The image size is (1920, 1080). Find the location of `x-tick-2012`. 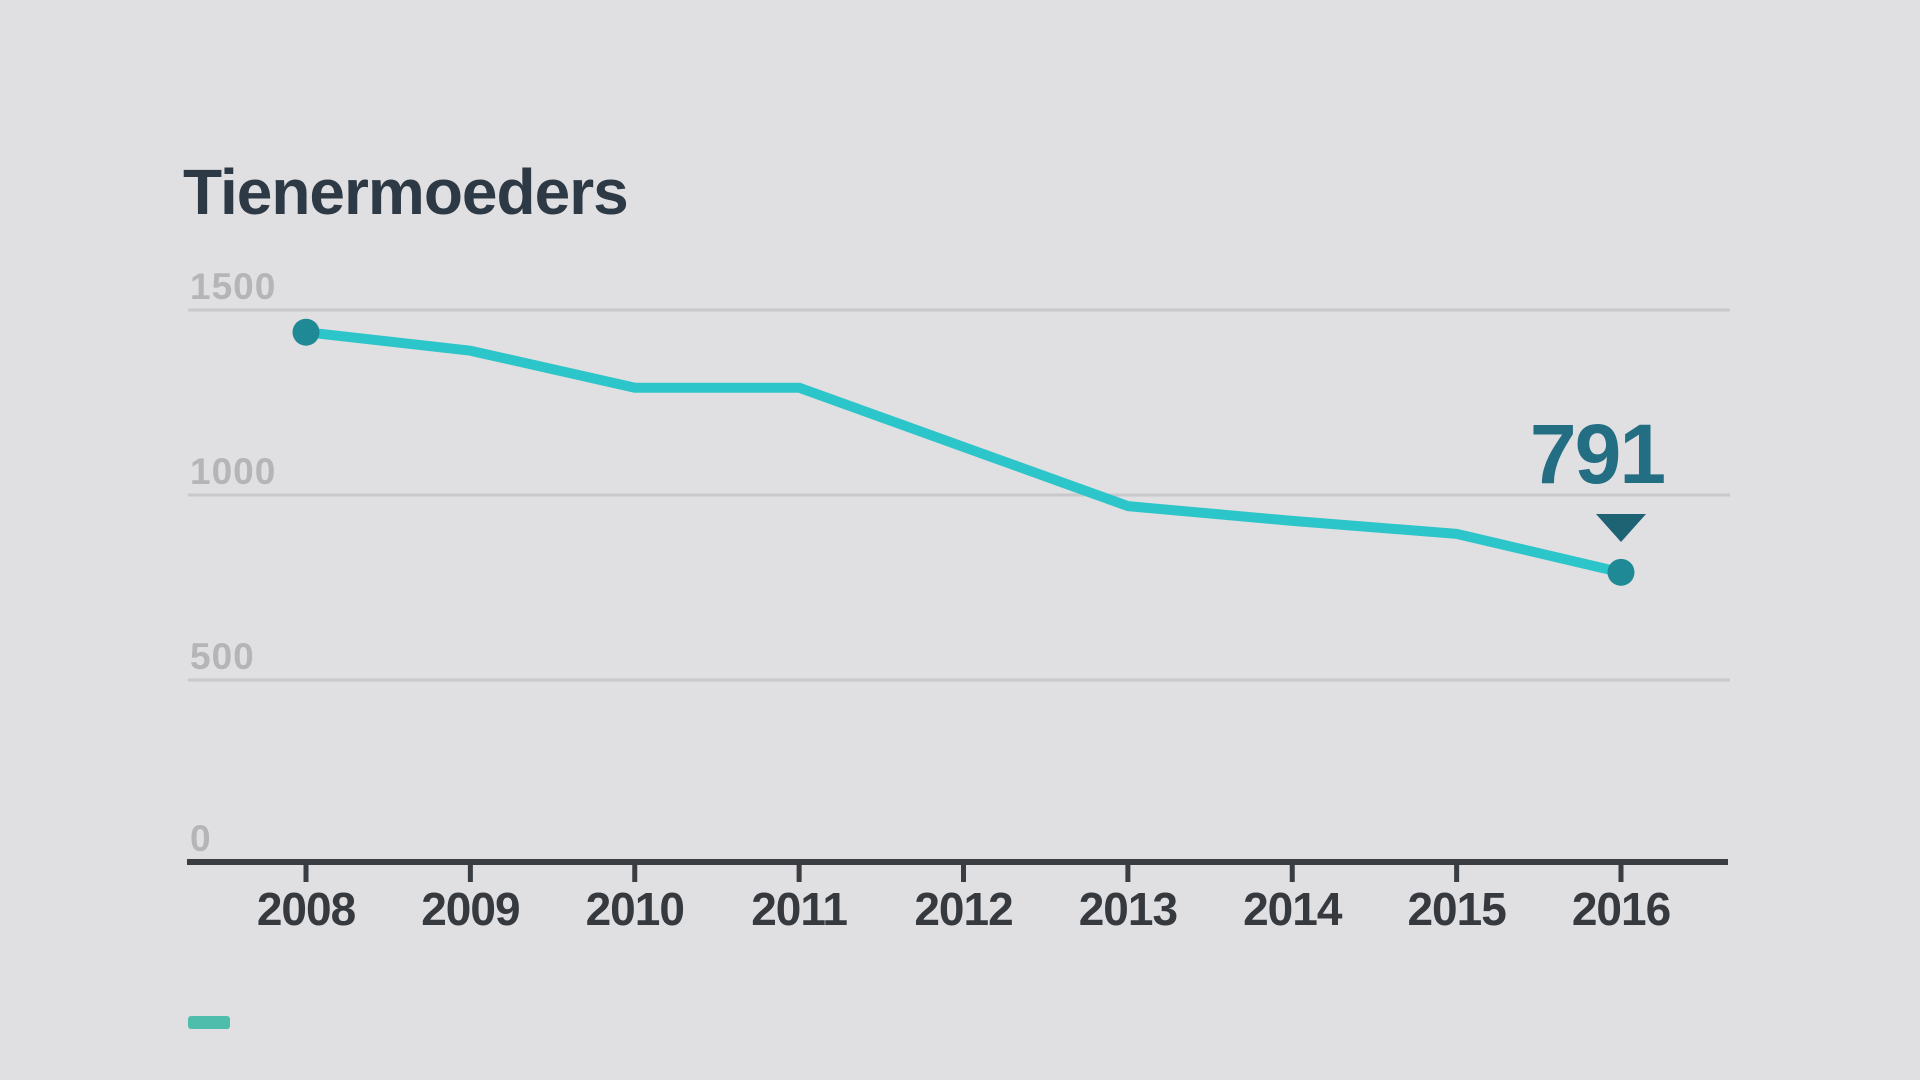

x-tick-2012 is located at coordinates (963, 873).